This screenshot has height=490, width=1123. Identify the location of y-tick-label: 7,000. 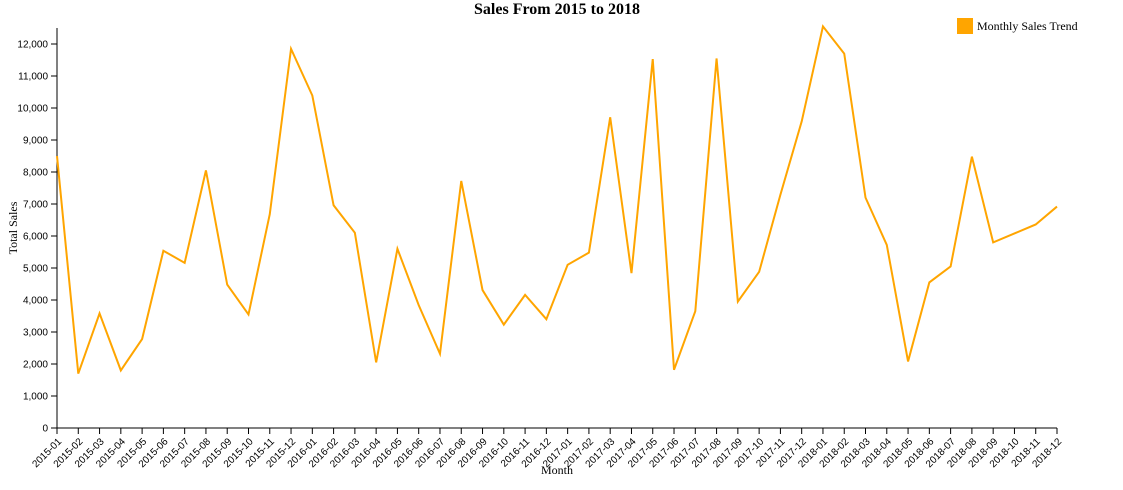
(35, 205).